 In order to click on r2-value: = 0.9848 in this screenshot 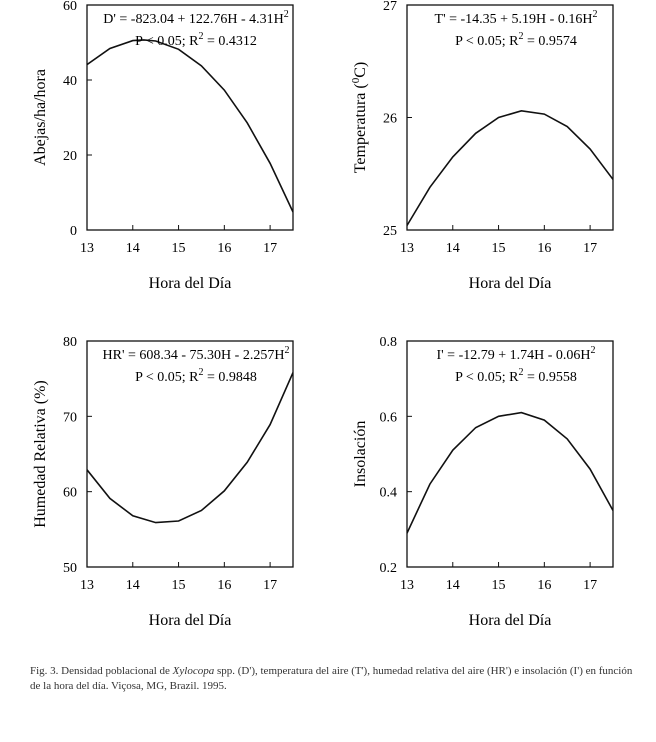, I will do `click(230, 377)`.